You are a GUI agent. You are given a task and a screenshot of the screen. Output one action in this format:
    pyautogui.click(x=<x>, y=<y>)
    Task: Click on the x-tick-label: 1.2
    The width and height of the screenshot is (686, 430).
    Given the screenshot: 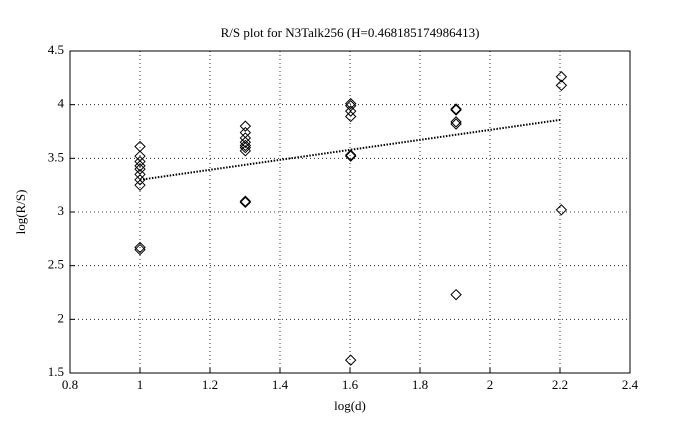 What is the action you would take?
    pyautogui.click(x=210, y=384)
    